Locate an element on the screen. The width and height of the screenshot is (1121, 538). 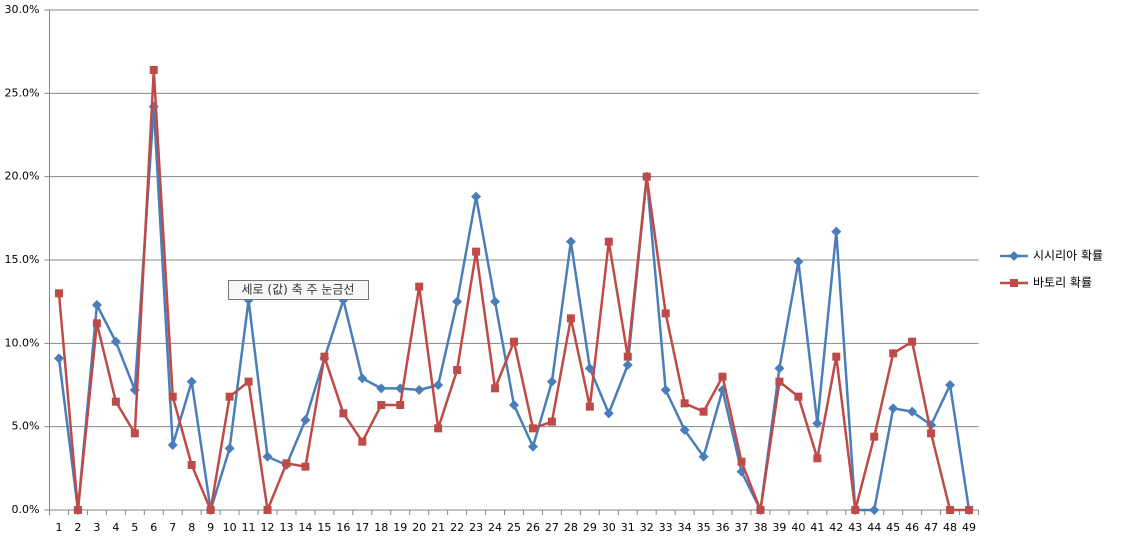
x-tick-label: 46 is located at coordinates (912, 527).